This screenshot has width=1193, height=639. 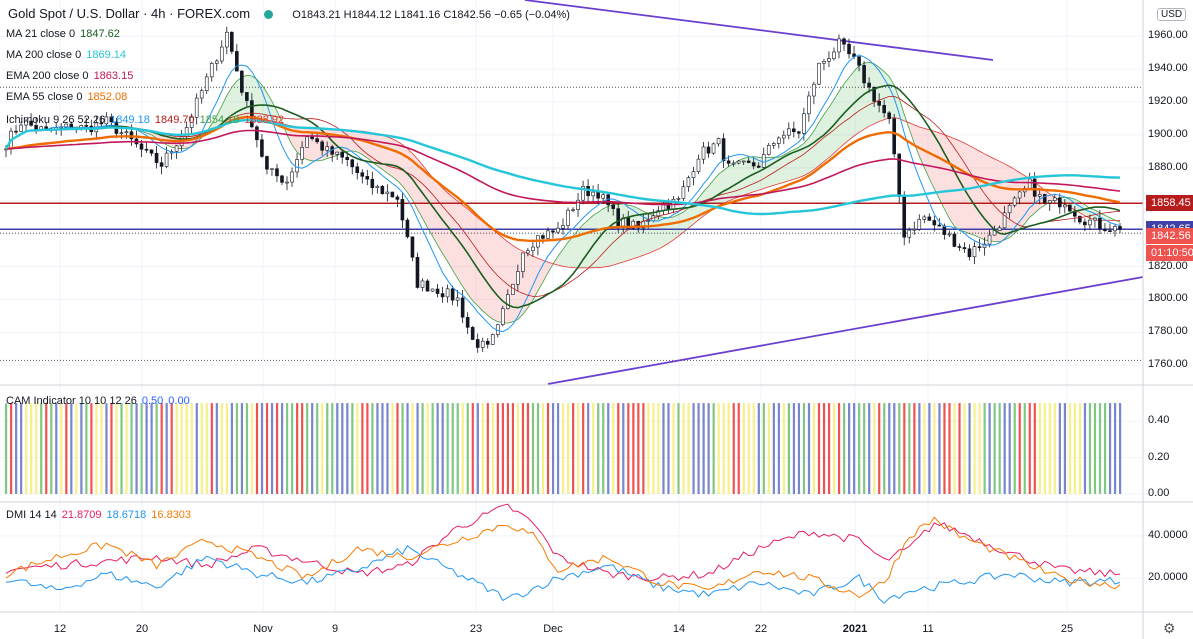 I want to click on legend-name: MA 200 close 0, so click(x=44, y=55).